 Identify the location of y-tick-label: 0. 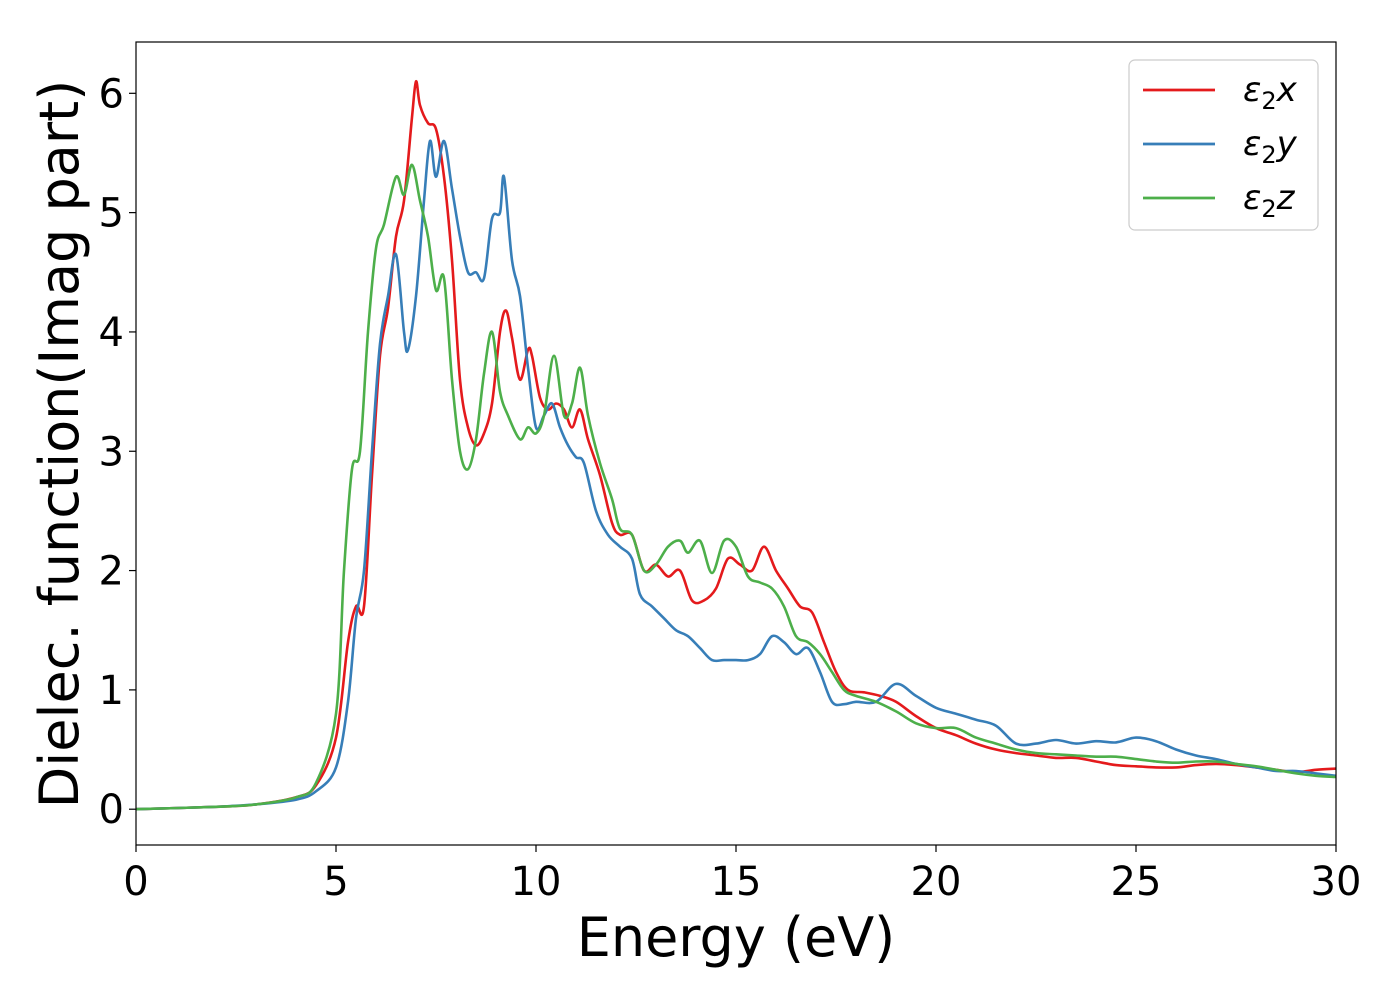
(111, 810).